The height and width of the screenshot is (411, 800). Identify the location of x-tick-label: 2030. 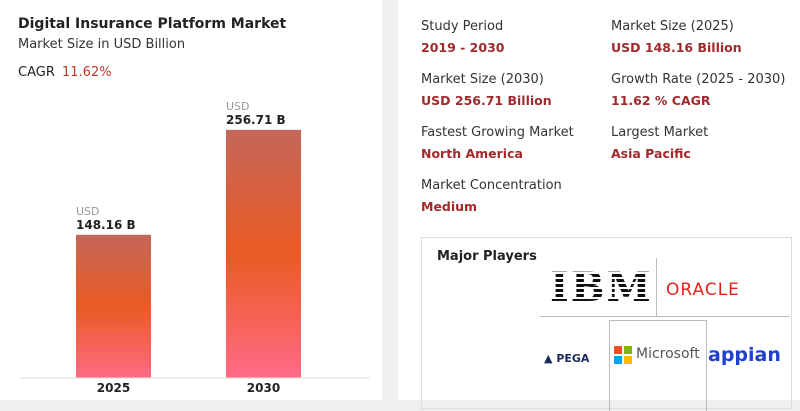
(263, 388).